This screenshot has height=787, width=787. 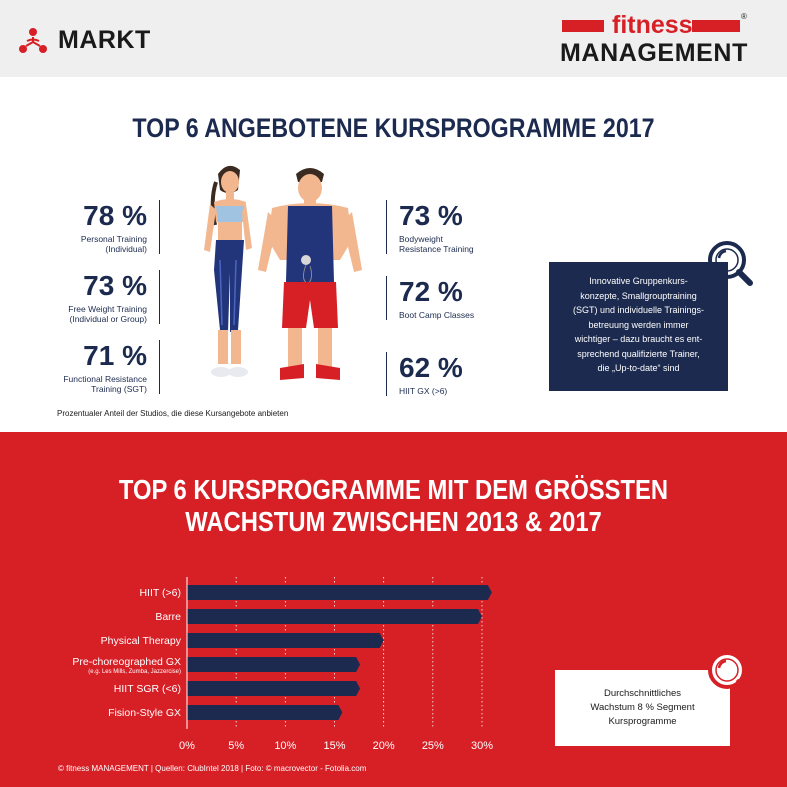 What do you see at coordinates (482, 746) in the screenshot?
I see `tick-label: 30%` at bounding box center [482, 746].